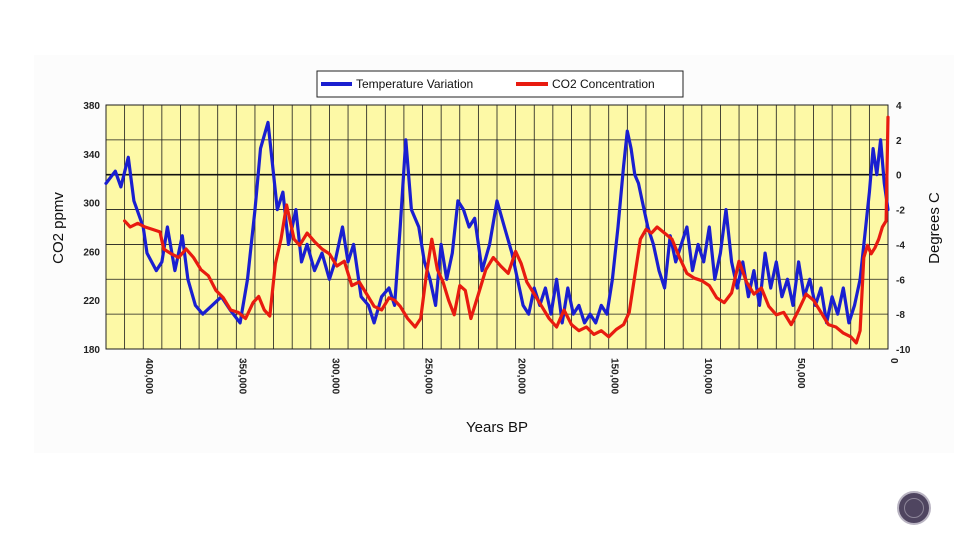 The width and height of the screenshot is (960, 540). Describe the element at coordinates (900, 315) in the screenshot. I see `right-axis-tick-label: -8` at that location.